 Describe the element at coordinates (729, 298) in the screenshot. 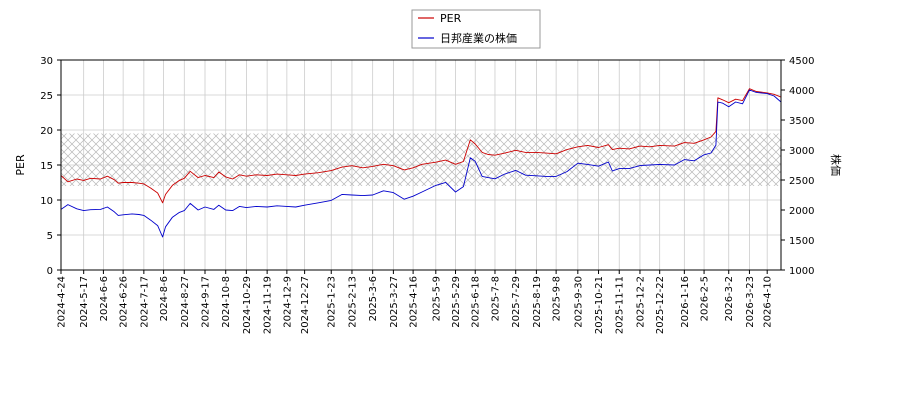

I see `x-tick-label: 2026-3-2` at that location.